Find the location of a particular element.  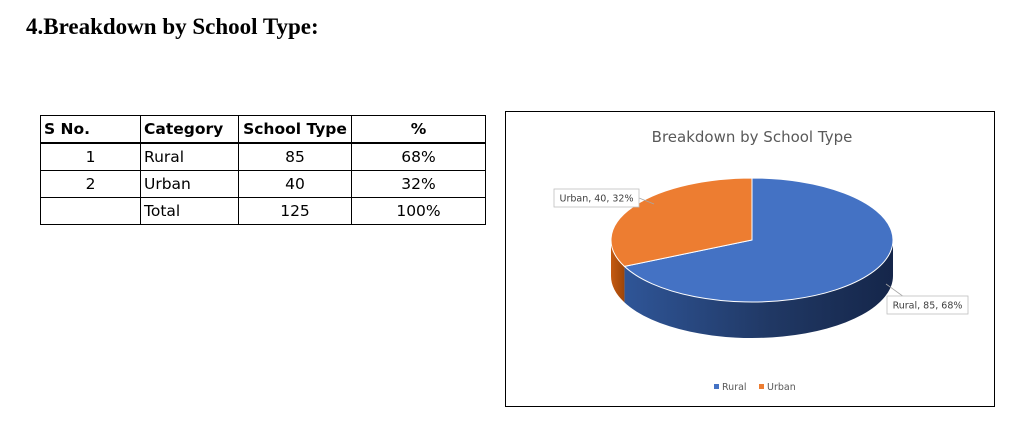

table-row: 1 Rural 85 68% is located at coordinates (263, 156).